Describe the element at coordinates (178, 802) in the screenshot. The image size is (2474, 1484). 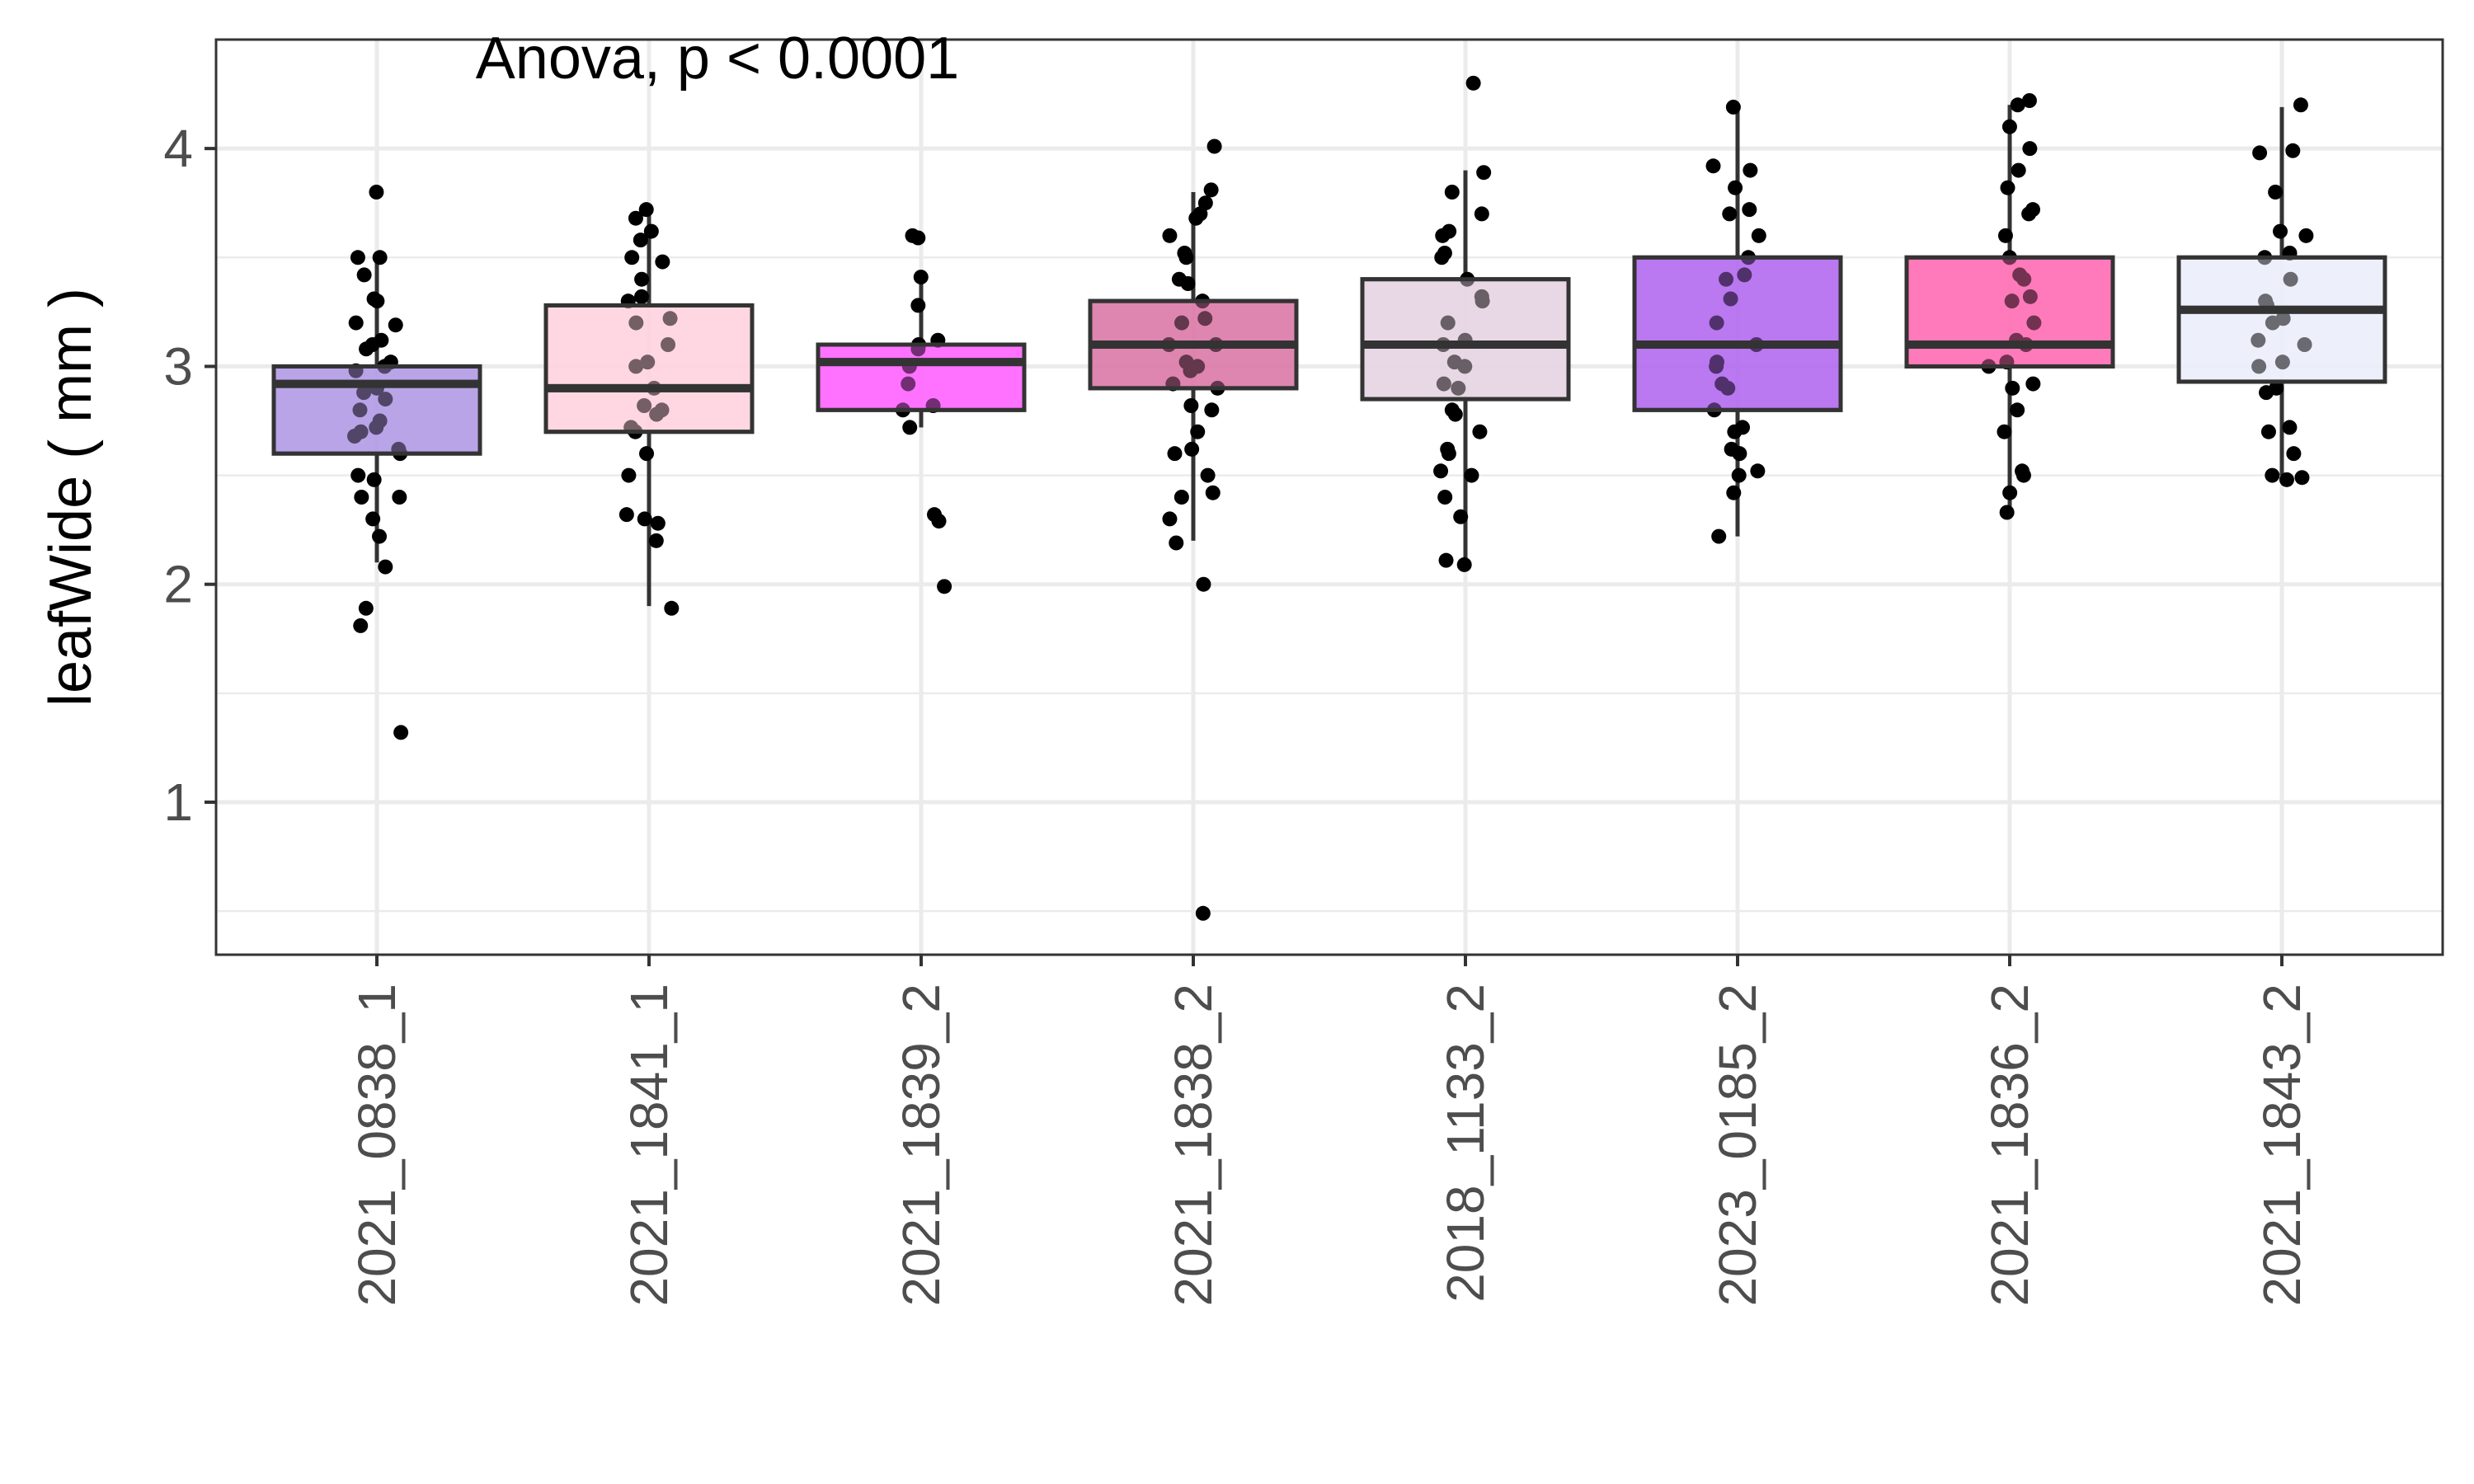
I see `y-tick-label: 1` at that location.